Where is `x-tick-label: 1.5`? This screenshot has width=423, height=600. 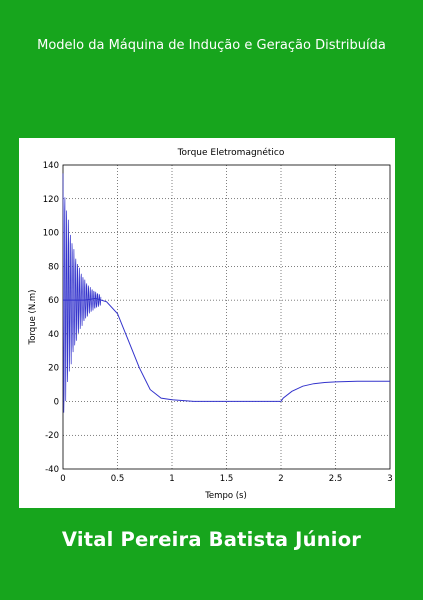 x-tick-label: 1.5 is located at coordinates (227, 479).